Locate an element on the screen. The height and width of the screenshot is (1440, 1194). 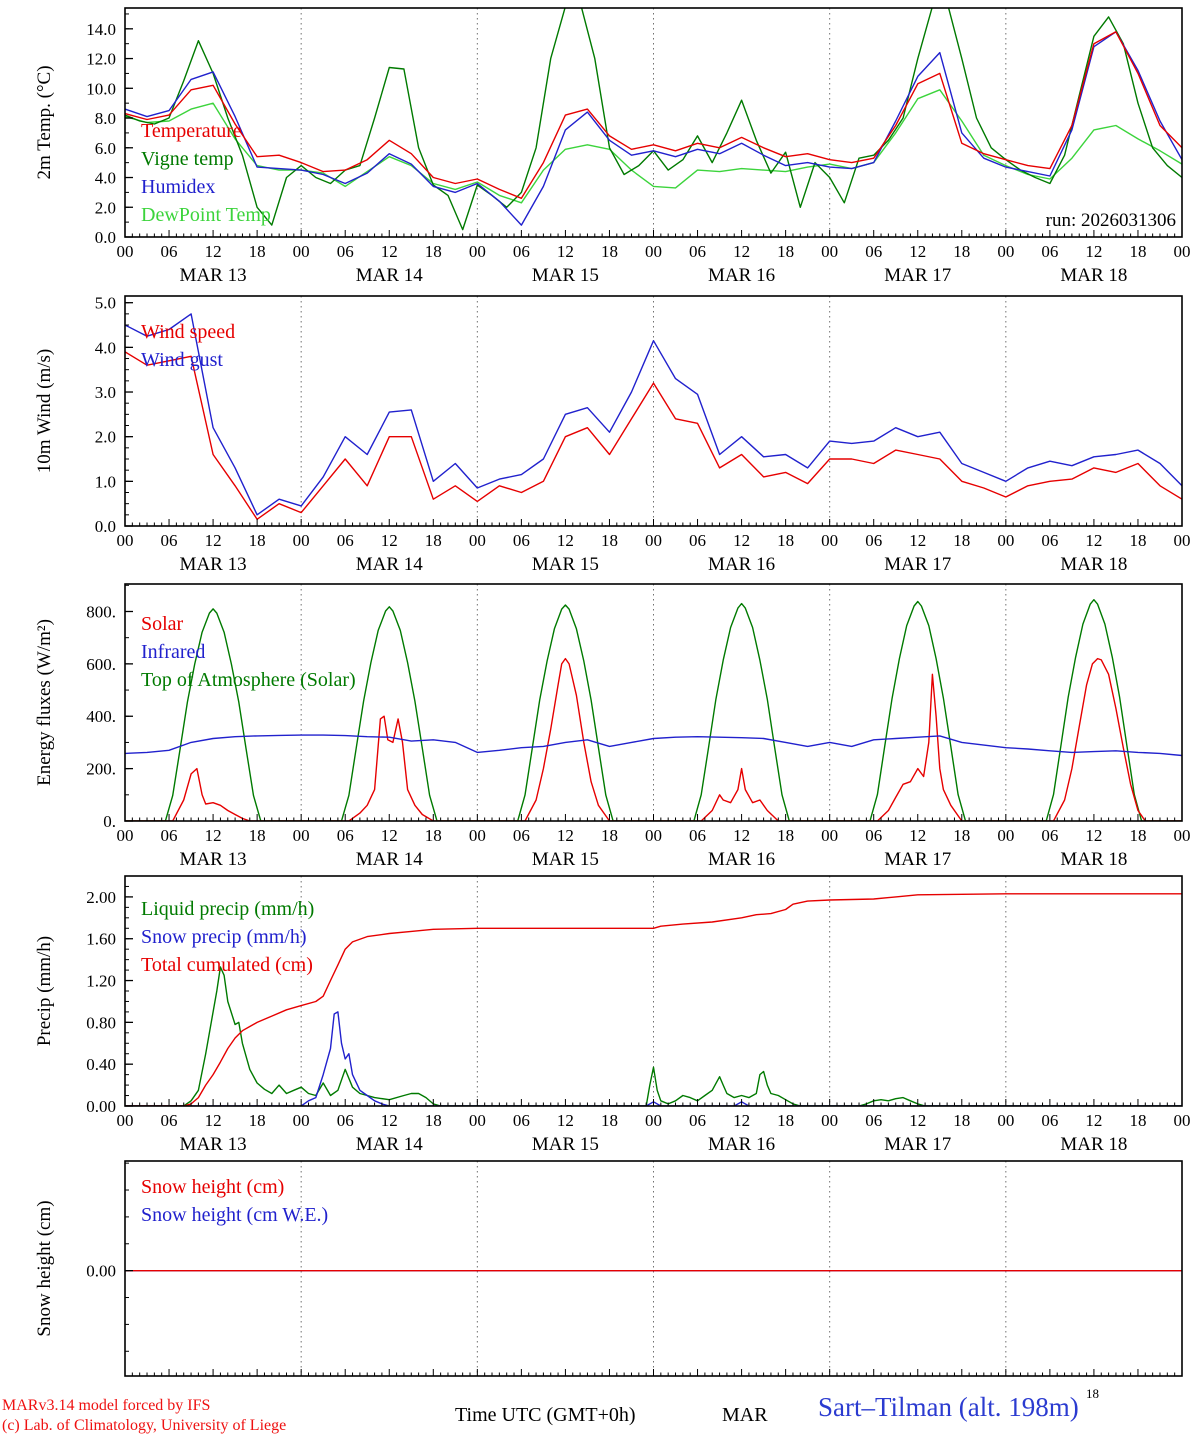
y-tick-label: 0. is located at coordinates (109, 821).